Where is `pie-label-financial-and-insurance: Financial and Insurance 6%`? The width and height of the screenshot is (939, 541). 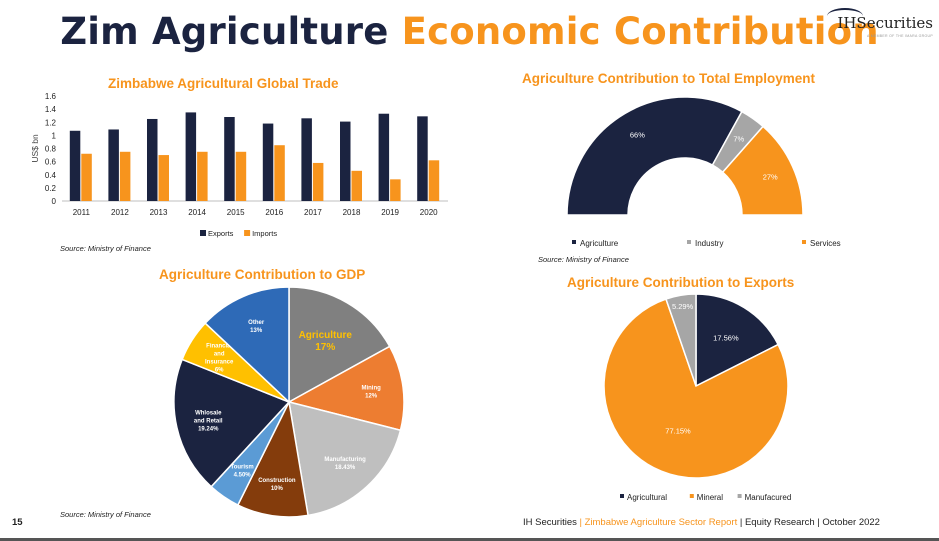 pie-label-financial-and-insurance: Financial and Insurance 6% is located at coordinates (219, 359).